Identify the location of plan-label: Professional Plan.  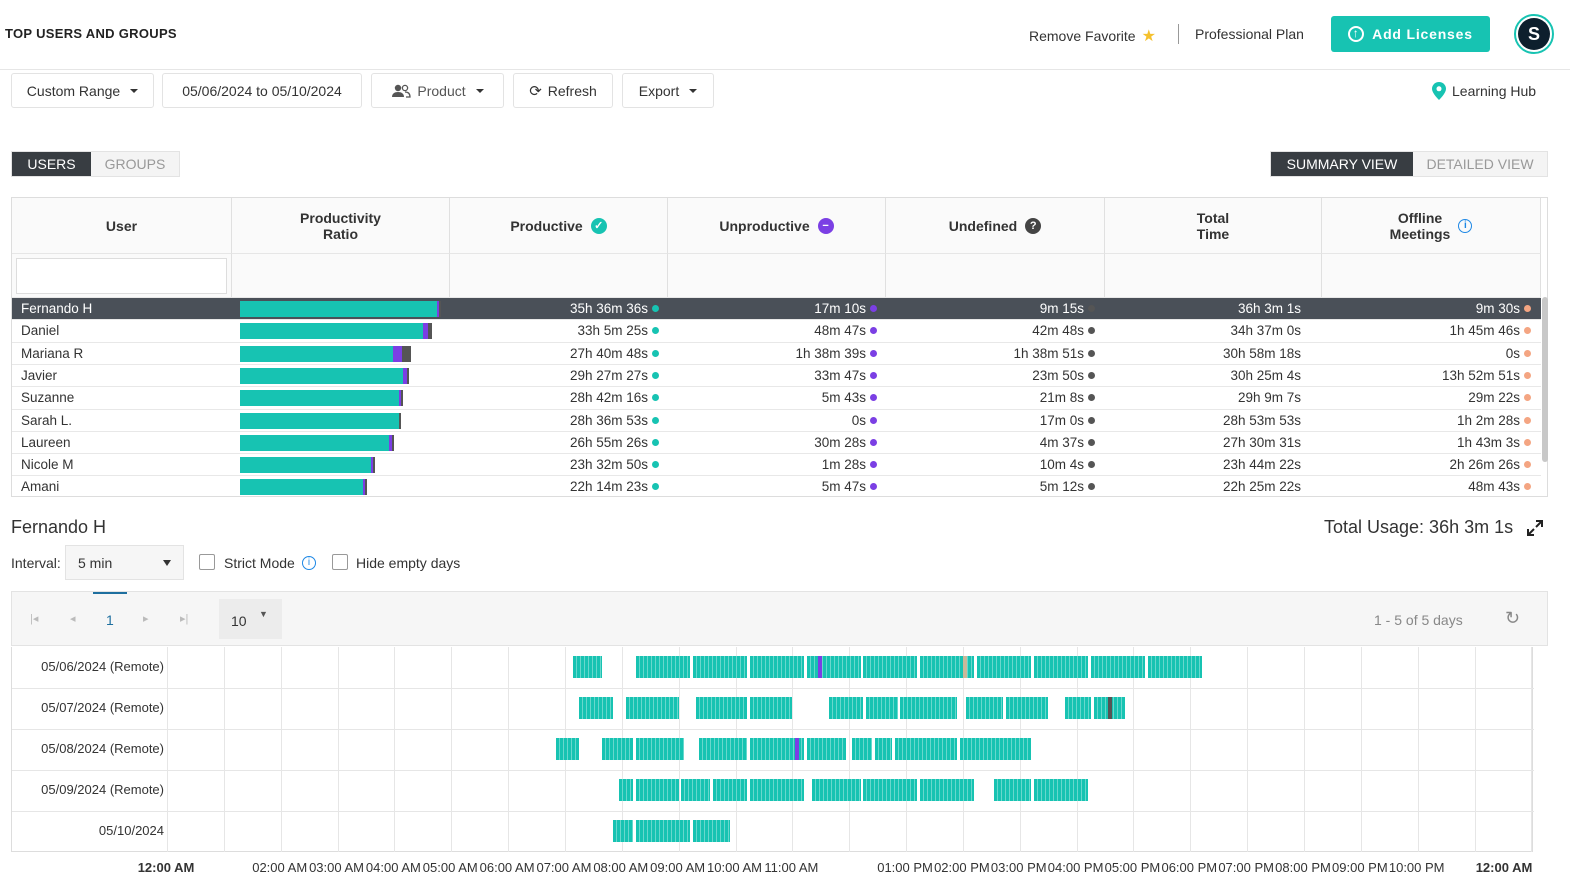
(1249, 34).